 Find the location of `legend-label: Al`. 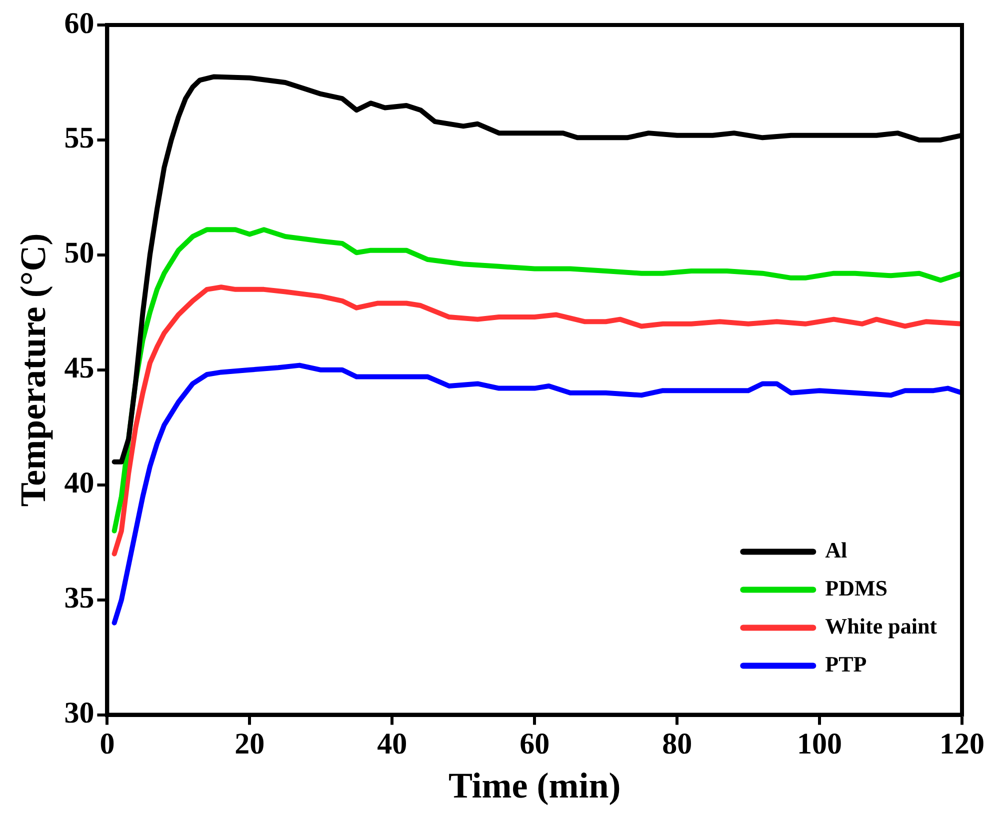

legend-label: Al is located at coordinates (836, 549).